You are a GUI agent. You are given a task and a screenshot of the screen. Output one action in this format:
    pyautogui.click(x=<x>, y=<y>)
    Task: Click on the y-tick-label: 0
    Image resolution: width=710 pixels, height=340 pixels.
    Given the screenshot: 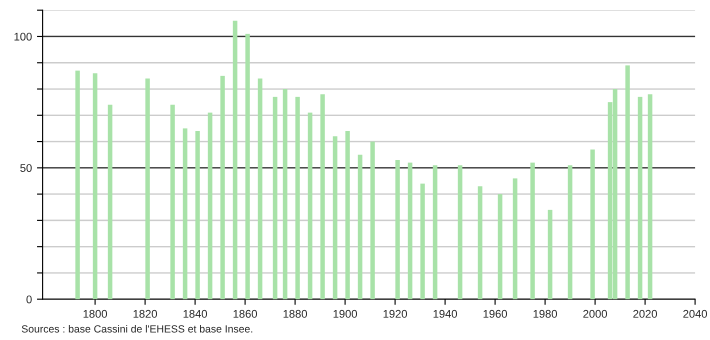 What is the action you would take?
    pyautogui.click(x=29, y=299)
    